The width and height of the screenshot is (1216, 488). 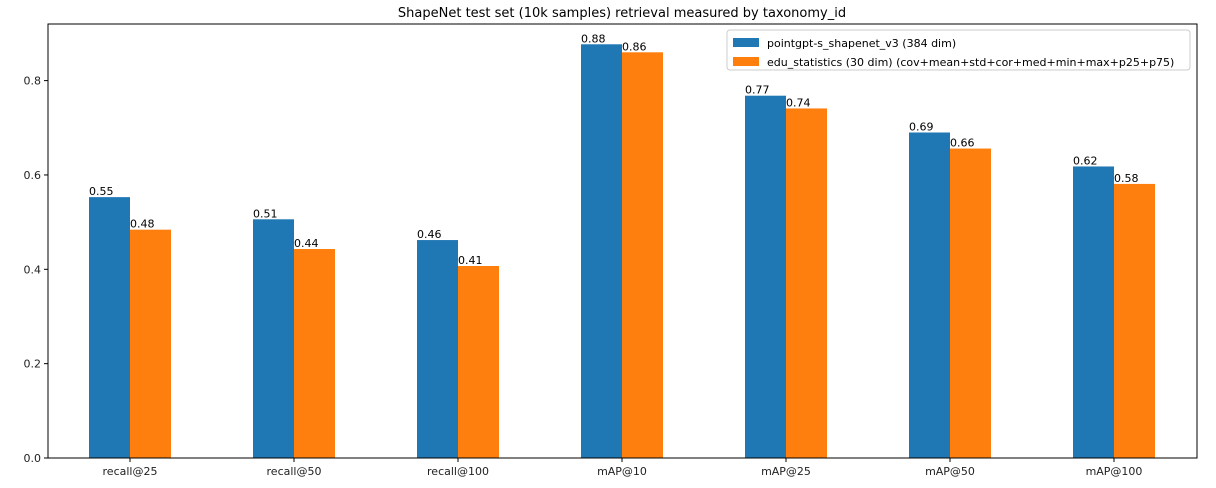 What do you see at coordinates (806, 283) in the screenshot?
I see `bar-edu-statistics-mAP@25` at bounding box center [806, 283].